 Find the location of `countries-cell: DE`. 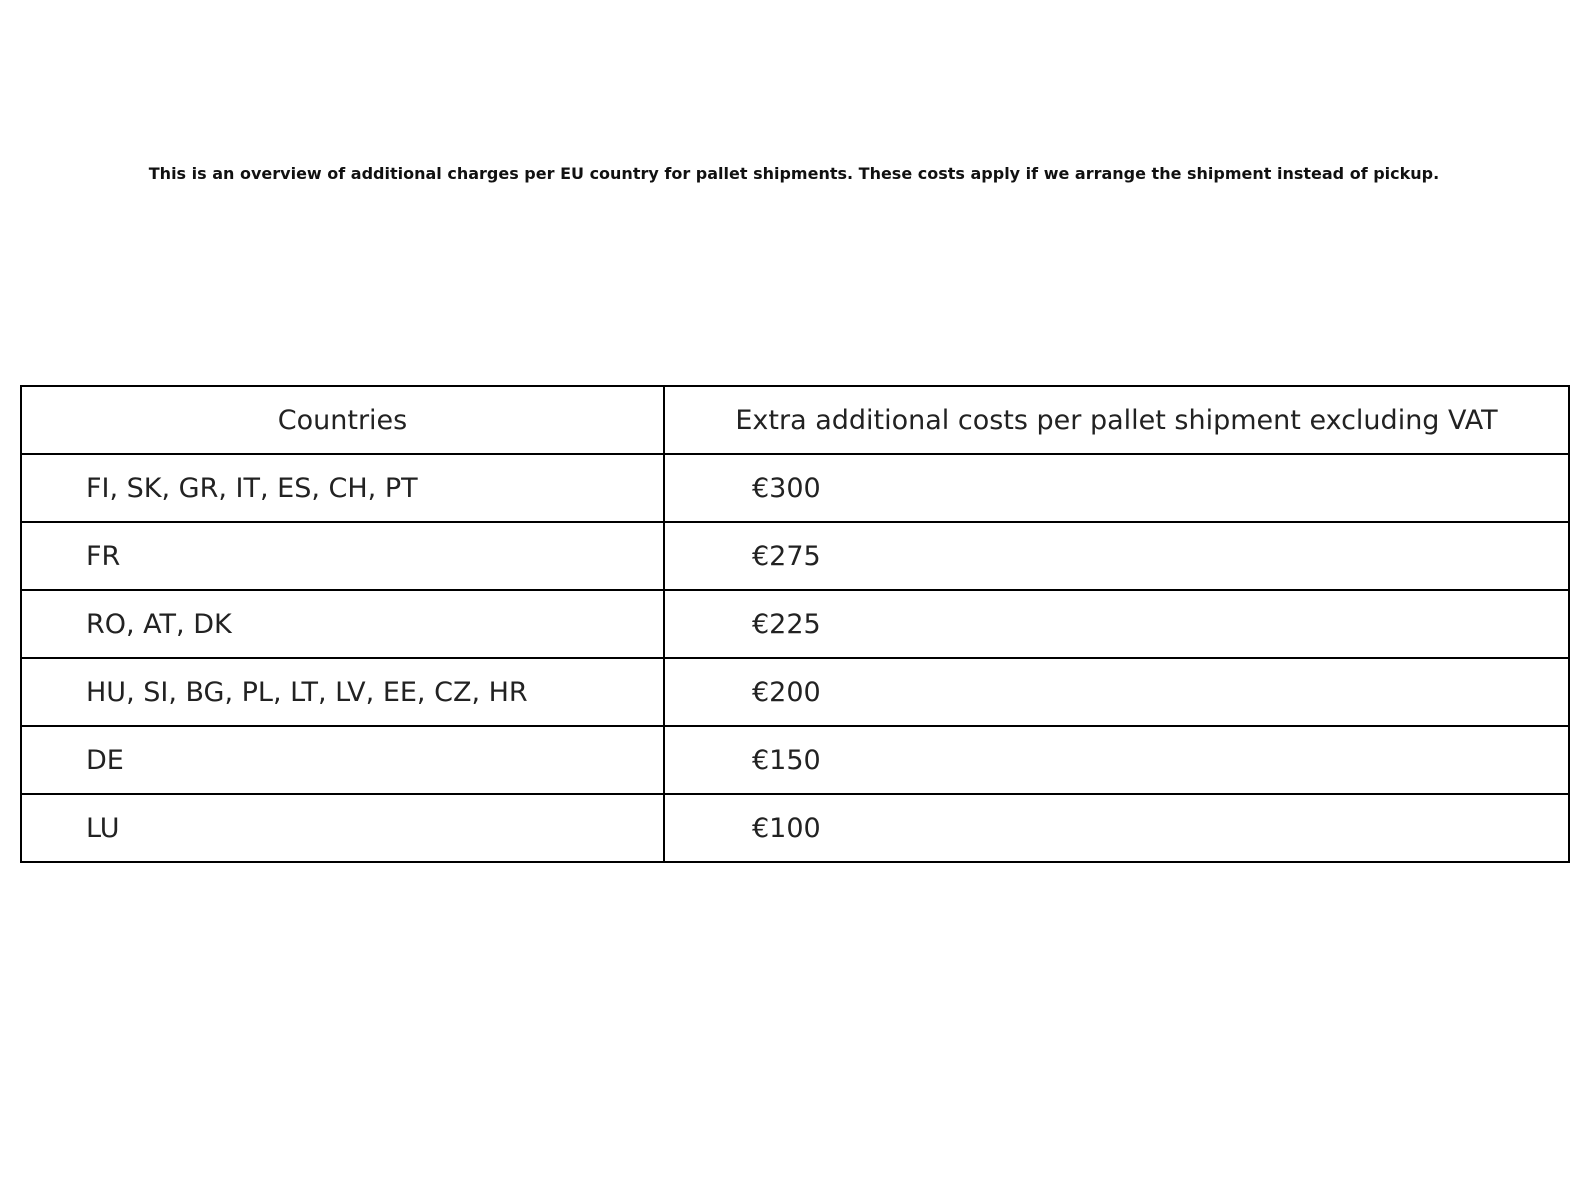

countries-cell: DE is located at coordinates (342, 760).